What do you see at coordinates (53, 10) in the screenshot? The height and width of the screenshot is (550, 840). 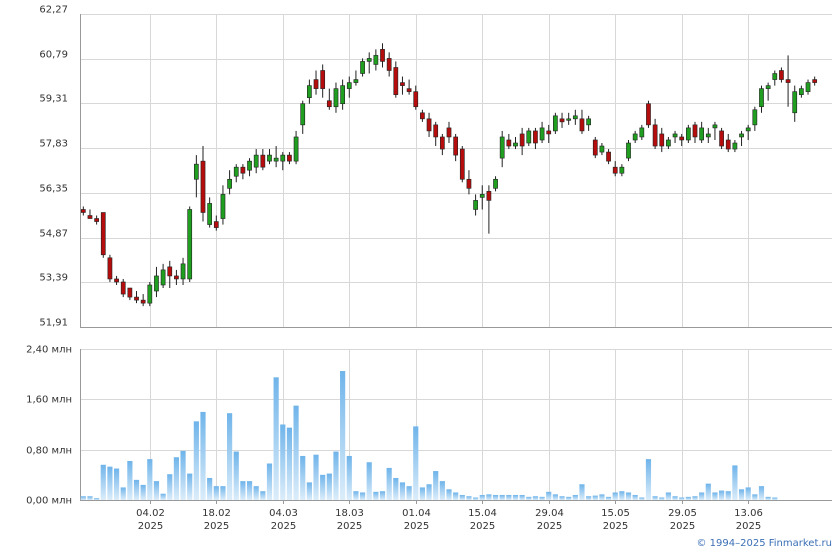 I see `price-tick-label: 62,27` at bounding box center [53, 10].